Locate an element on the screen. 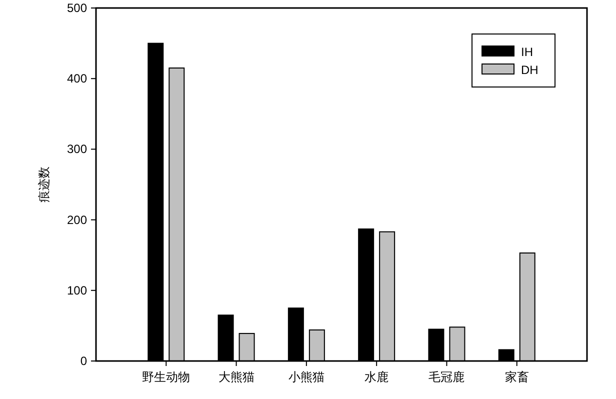 Image resolution: width=616 pixels, height=399 pixels. y-tick-label: 200 is located at coordinates (77, 219).